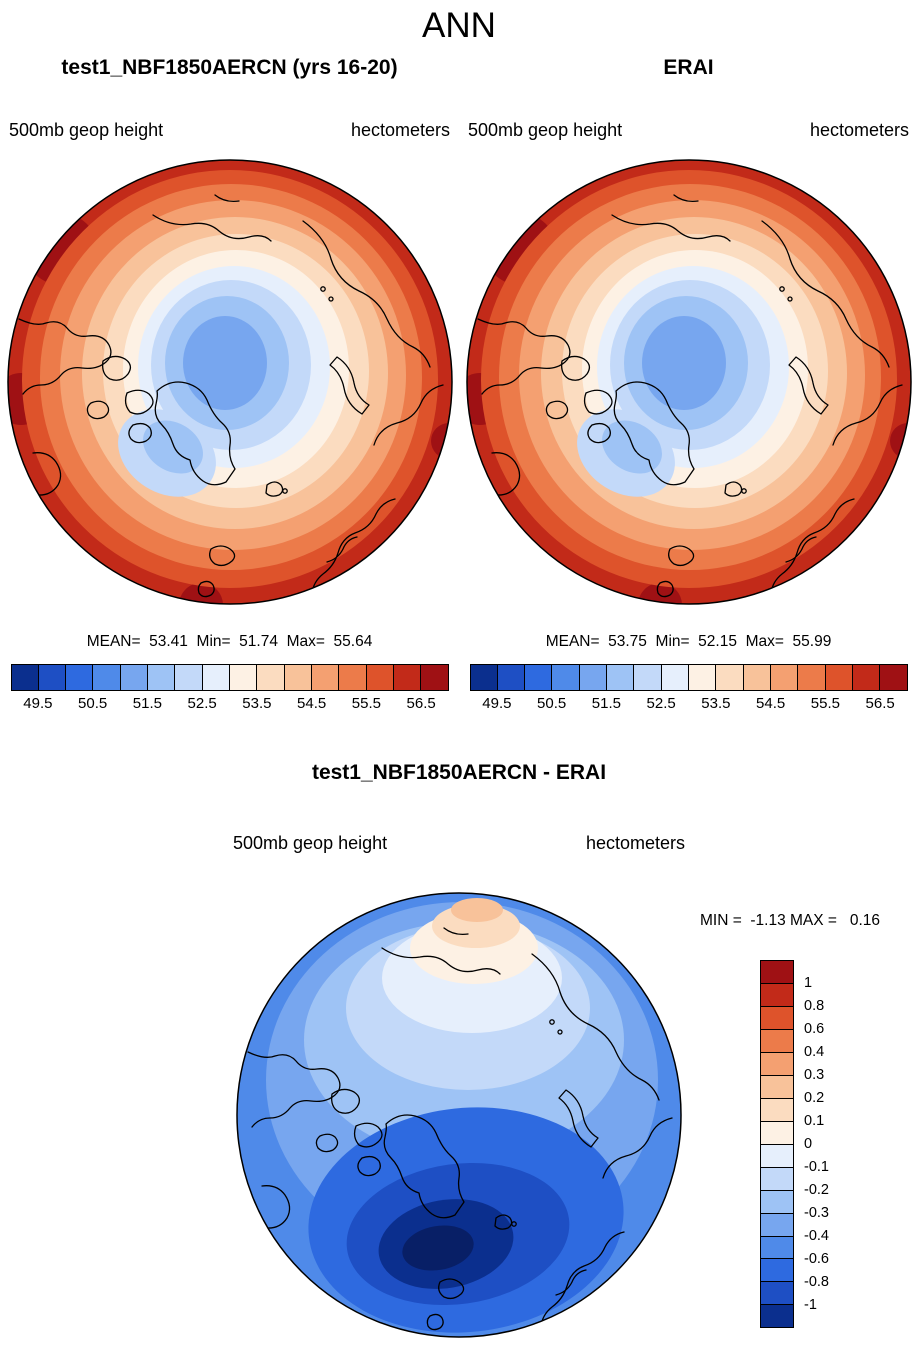 This screenshot has width=918, height=1351. What do you see at coordinates (814, 1006) in the screenshot?
I see `colorbar-tick-label: 0.8` at bounding box center [814, 1006].